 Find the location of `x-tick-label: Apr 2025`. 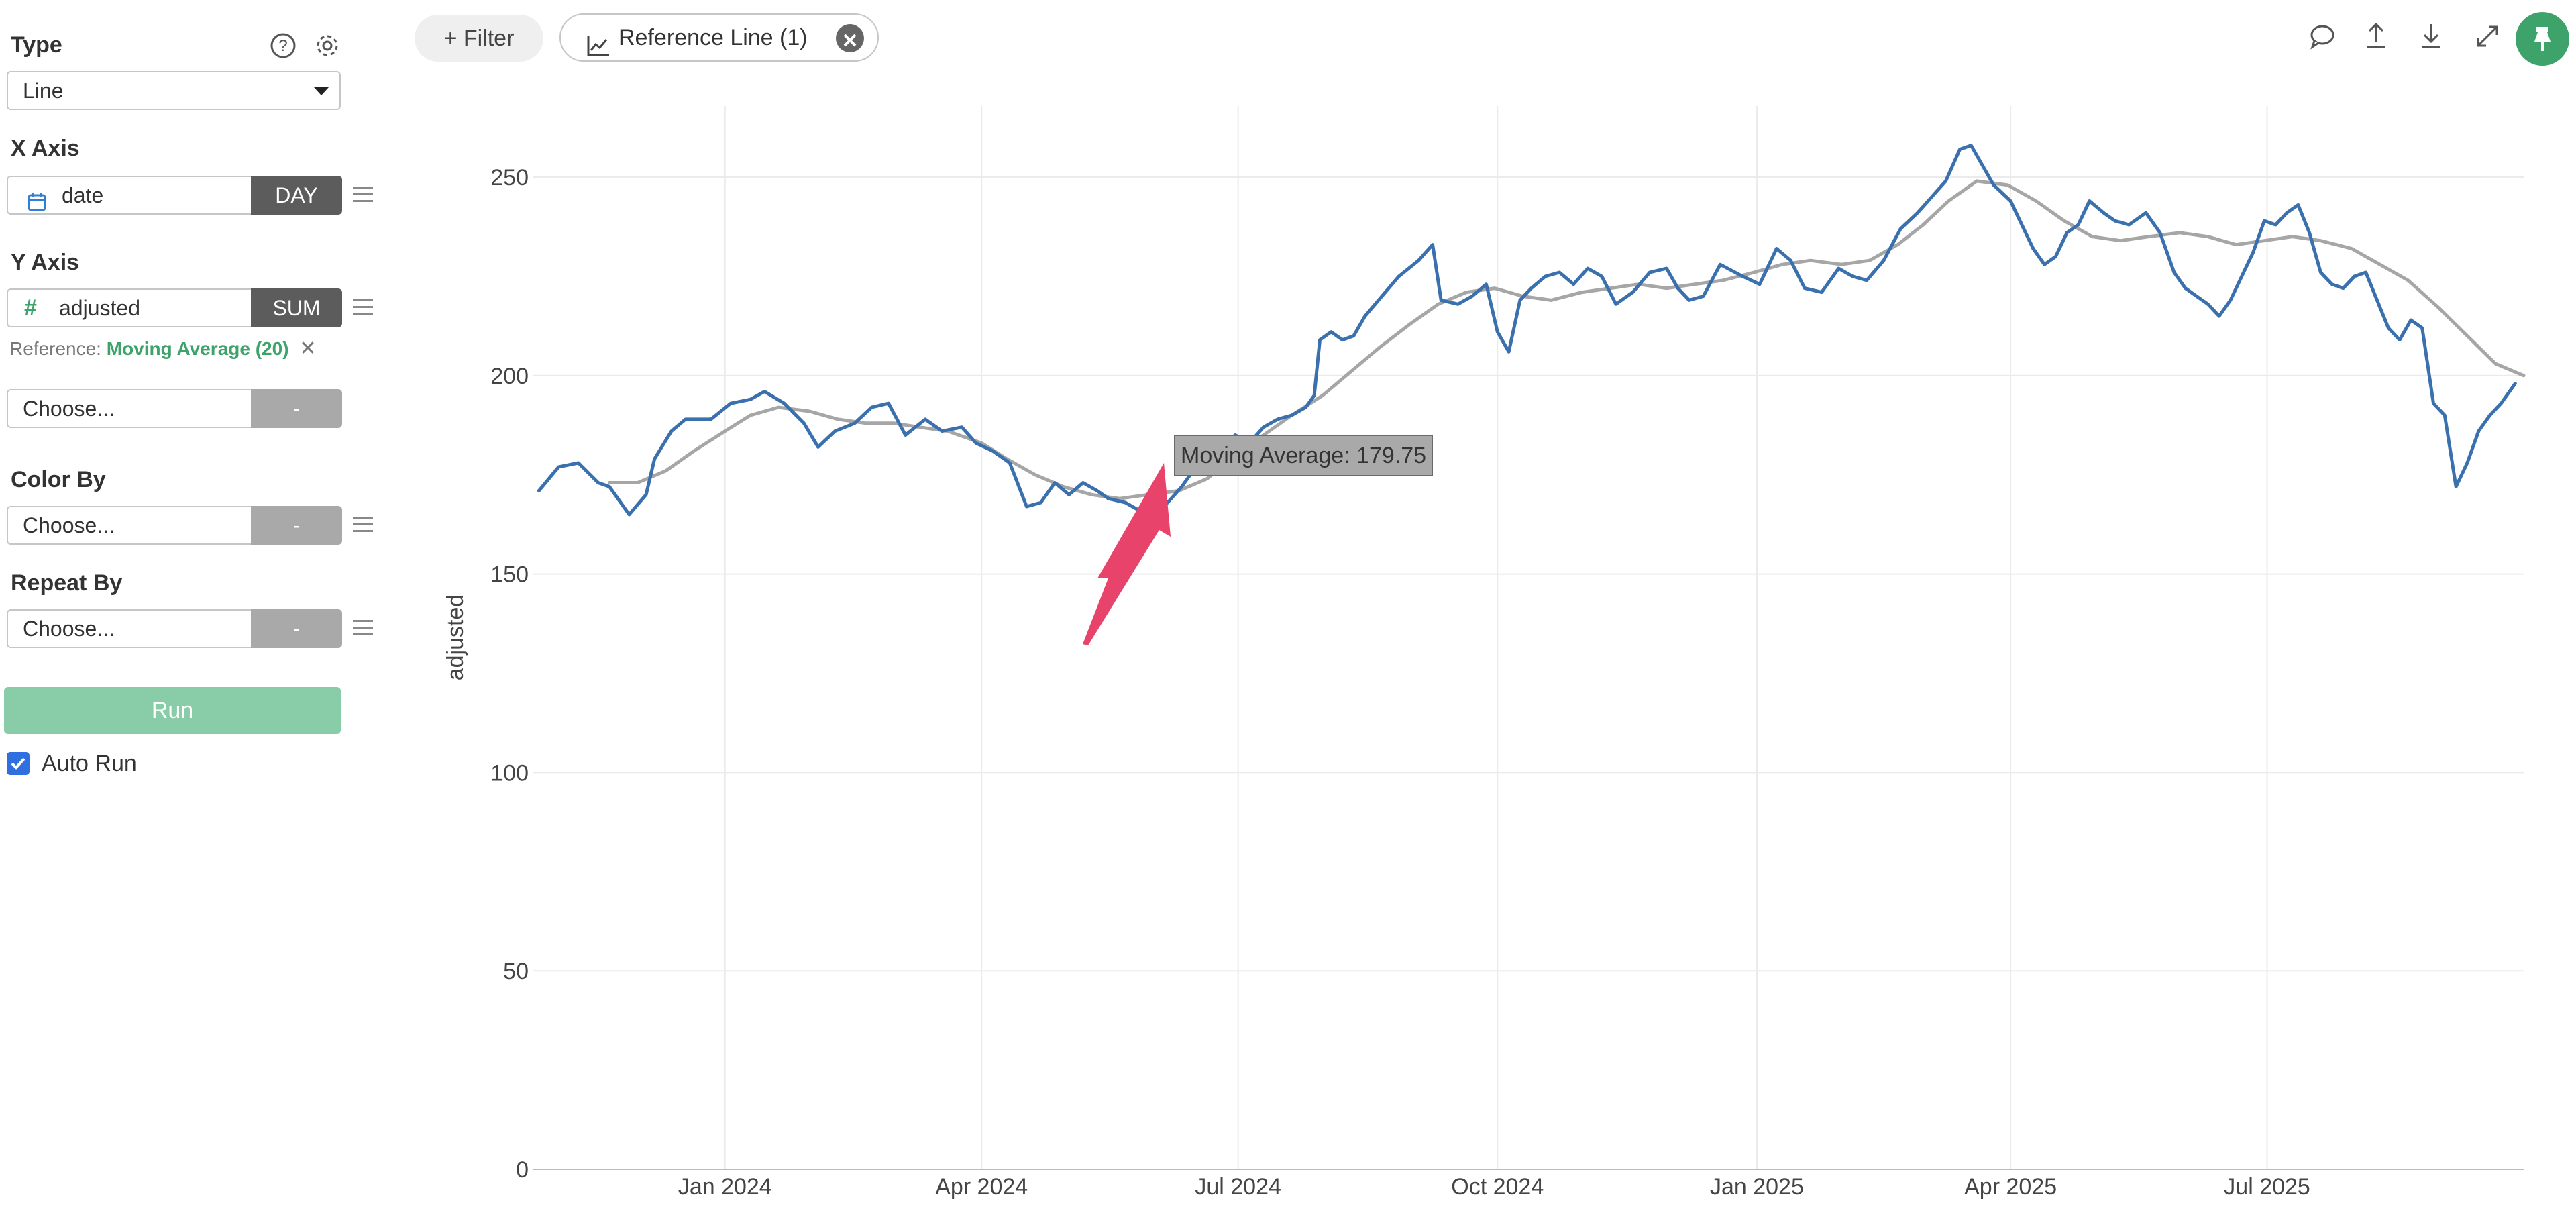

x-tick-label: Apr 2025 is located at coordinates (2010, 1187).